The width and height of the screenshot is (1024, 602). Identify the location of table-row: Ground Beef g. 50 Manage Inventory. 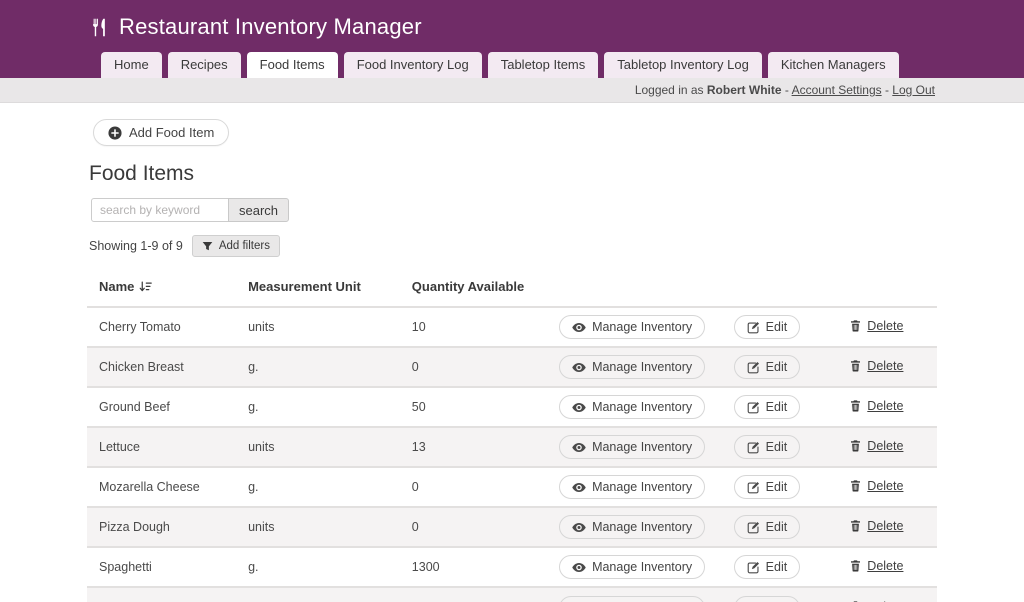
(512, 407).